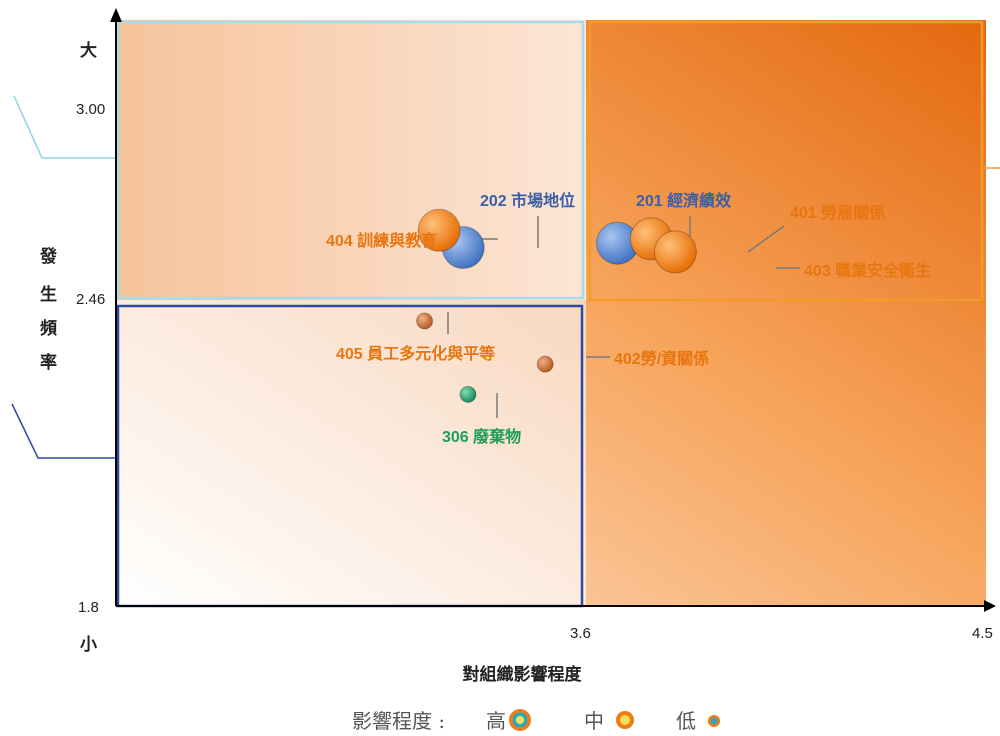 This screenshot has height=736, width=1000. I want to click on x-axis-arrow, so click(990, 606).